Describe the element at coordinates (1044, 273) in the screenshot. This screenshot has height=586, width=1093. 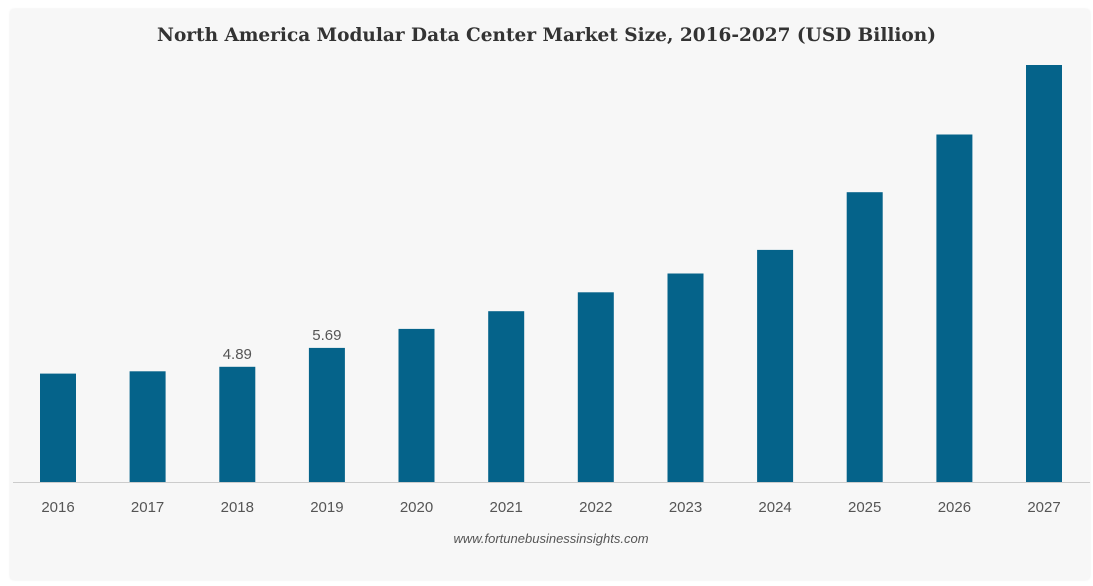
I see `bar-2027` at that location.